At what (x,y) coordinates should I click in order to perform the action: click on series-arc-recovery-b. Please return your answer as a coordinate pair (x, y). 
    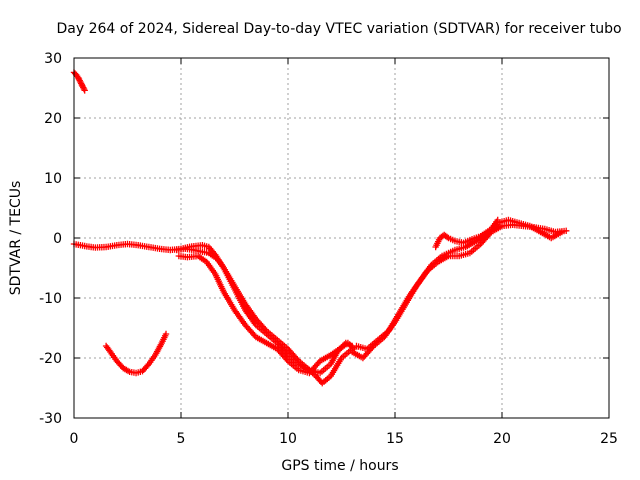
    Looking at the image, I should click on (459, 284).